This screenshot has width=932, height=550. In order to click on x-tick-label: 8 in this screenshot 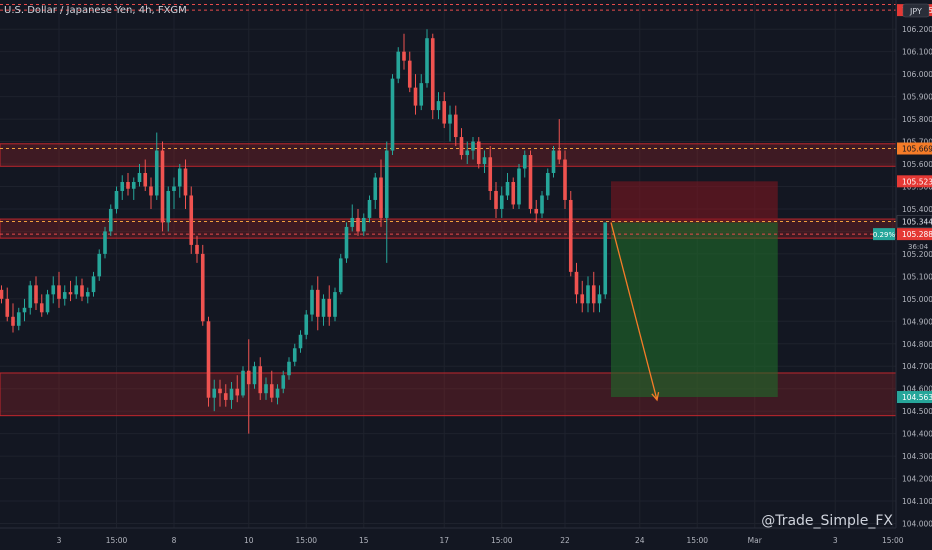, I will do `click(174, 540)`.